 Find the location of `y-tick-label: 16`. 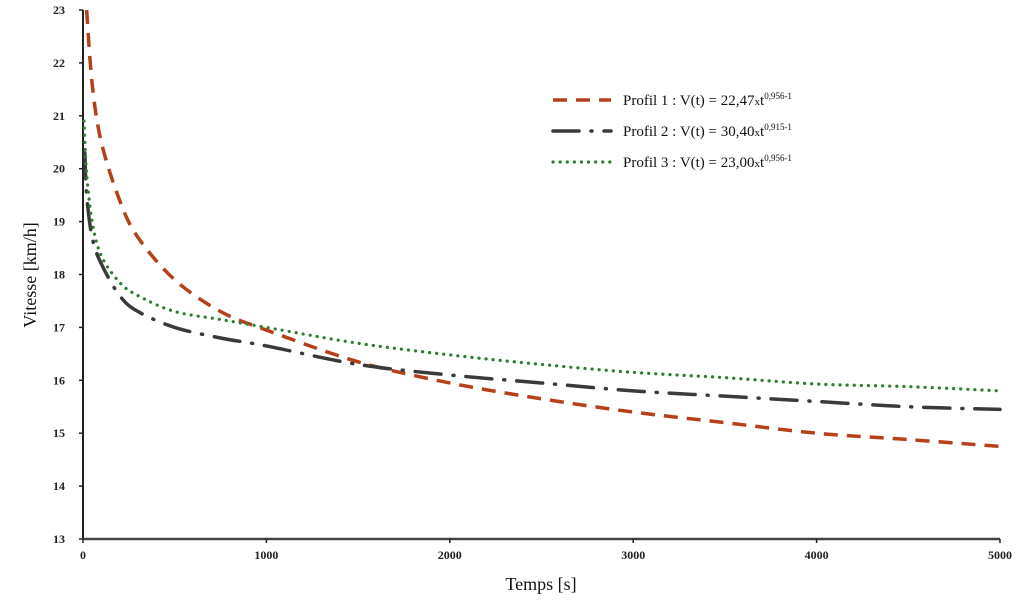

y-tick-label: 16 is located at coordinates (59, 380).